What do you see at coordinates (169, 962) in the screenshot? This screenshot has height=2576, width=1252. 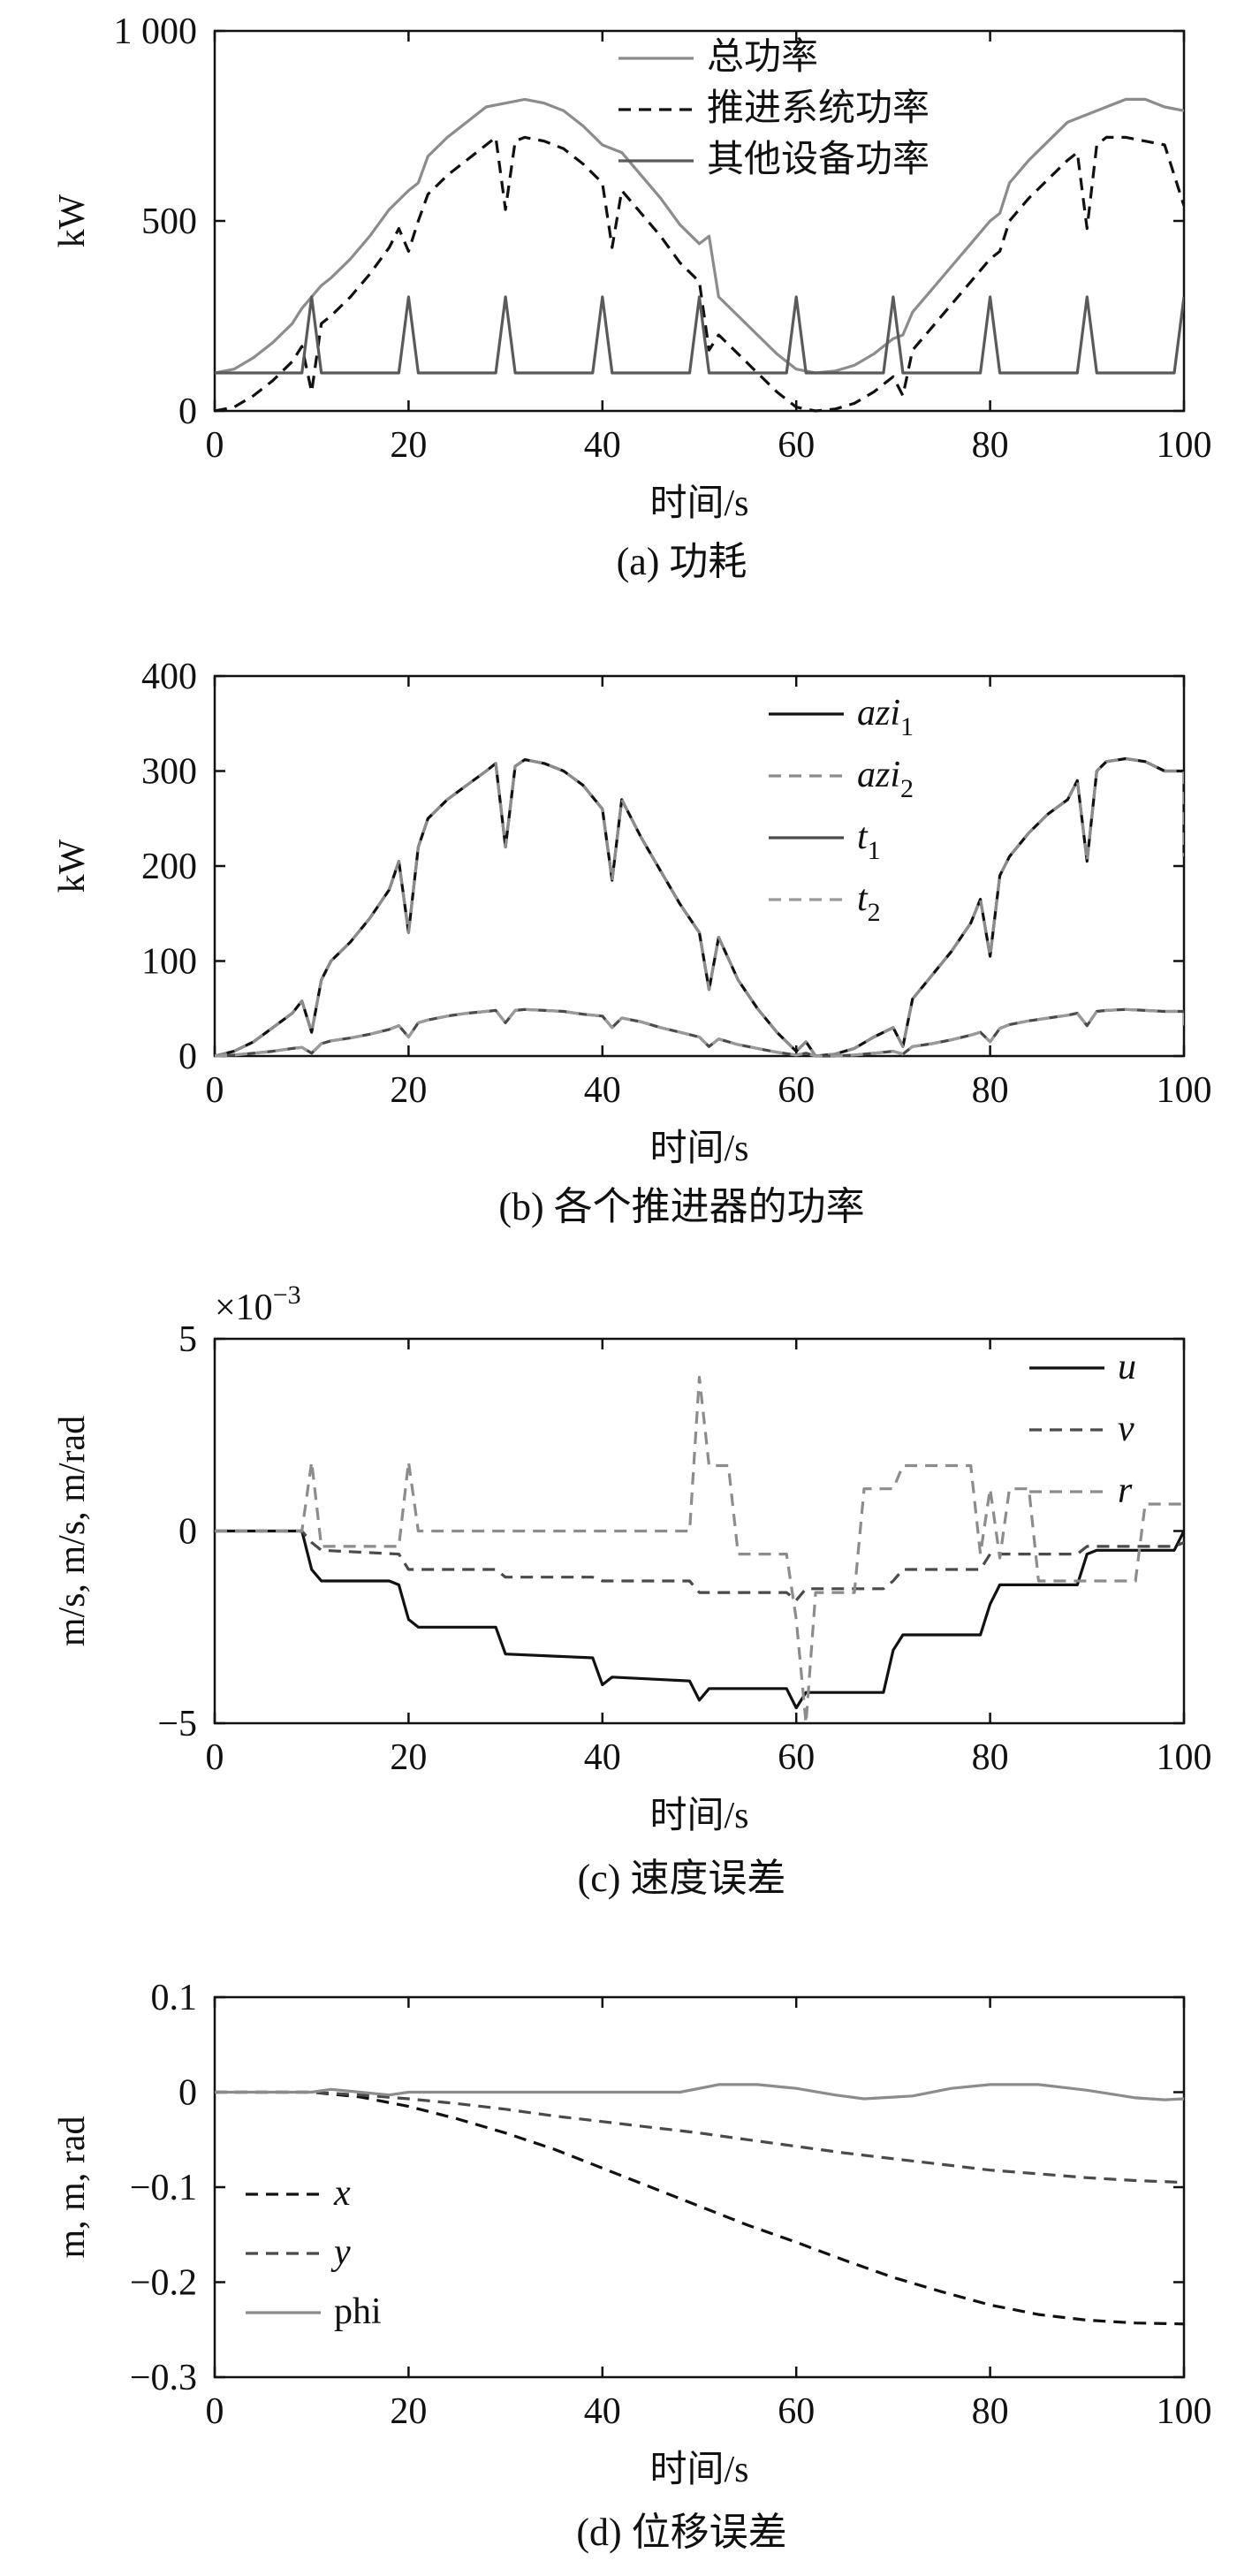 I see `y-tick-label: 100` at bounding box center [169, 962].